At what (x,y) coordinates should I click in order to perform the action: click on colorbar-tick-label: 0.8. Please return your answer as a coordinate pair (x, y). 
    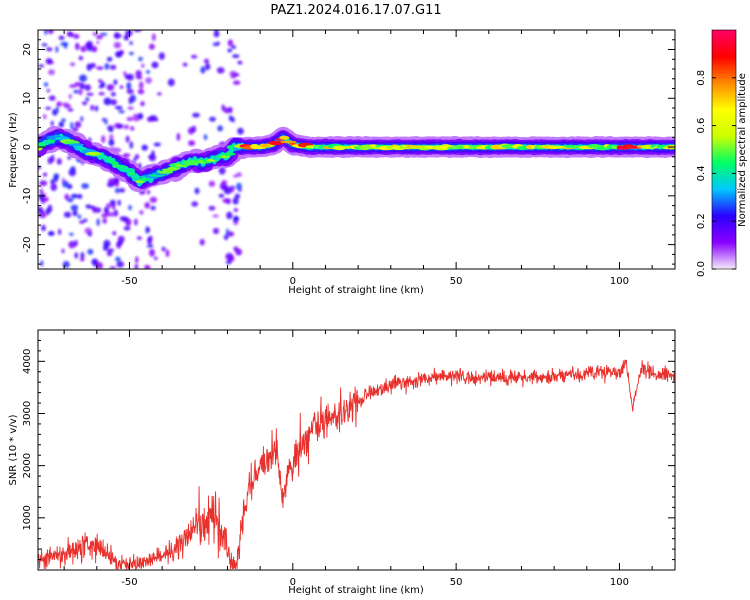
    Looking at the image, I should click on (701, 78).